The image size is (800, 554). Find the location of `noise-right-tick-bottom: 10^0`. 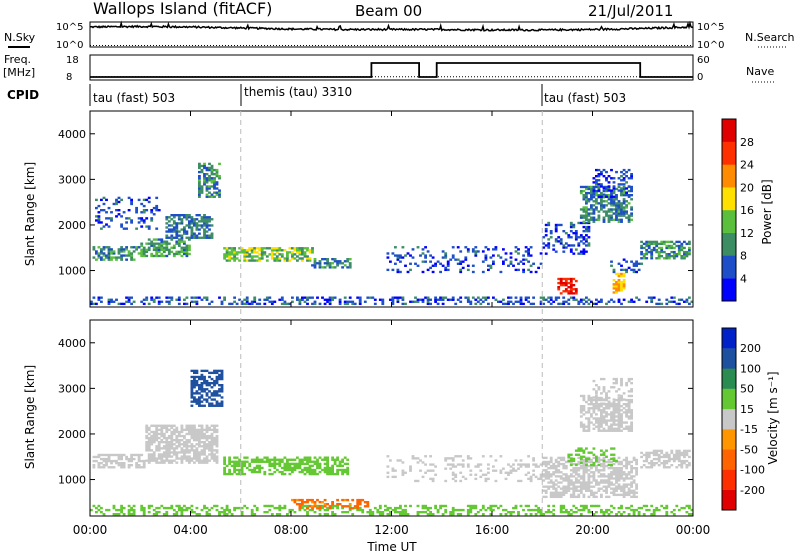

noise-right-tick-bottom: 10^0 is located at coordinates (710, 45).